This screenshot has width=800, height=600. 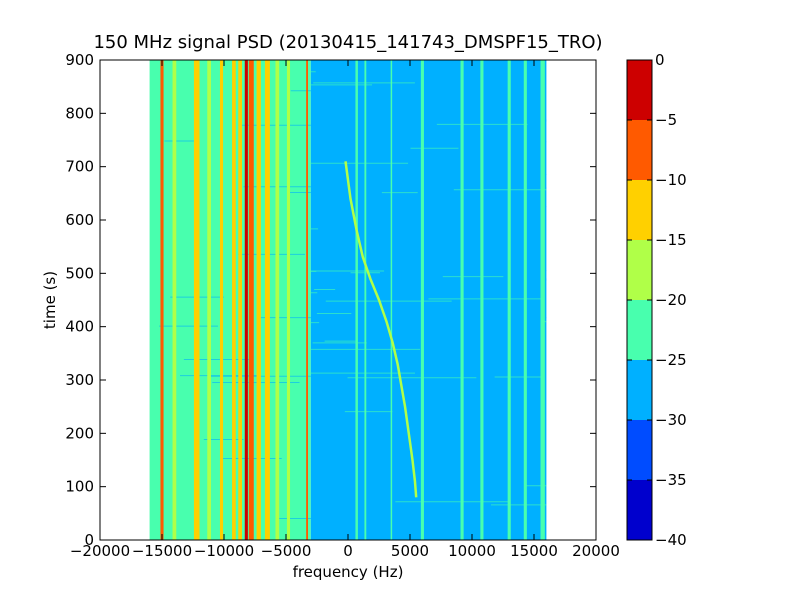 What do you see at coordinates (224, 551) in the screenshot?
I see `x-tick-label-2: −10000` at bounding box center [224, 551].